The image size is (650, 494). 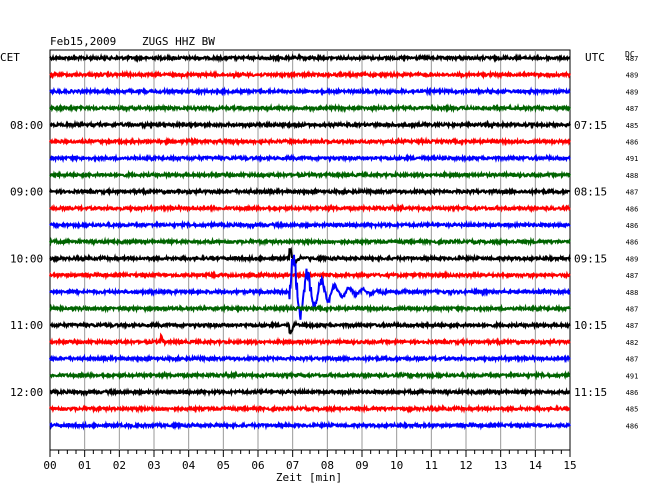 What do you see at coordinates (26, 125) in the screenshot?
I see `left-hour-label: 08:00` at bounding box center [26, 125].